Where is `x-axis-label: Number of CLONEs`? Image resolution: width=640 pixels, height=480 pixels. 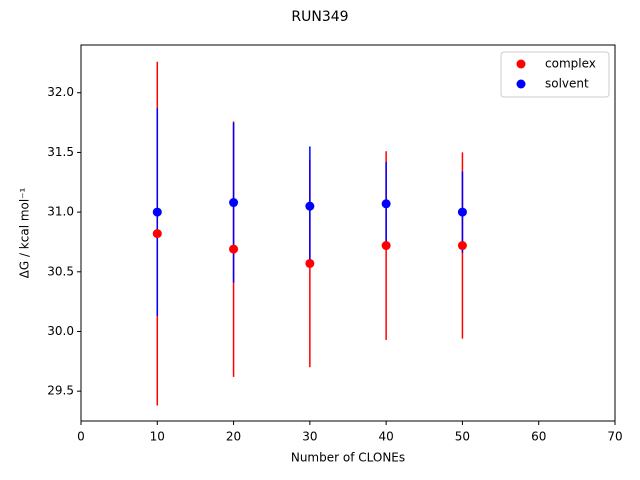
x-axis-label: Number of CLONEs is located at coordinates (348, 458).